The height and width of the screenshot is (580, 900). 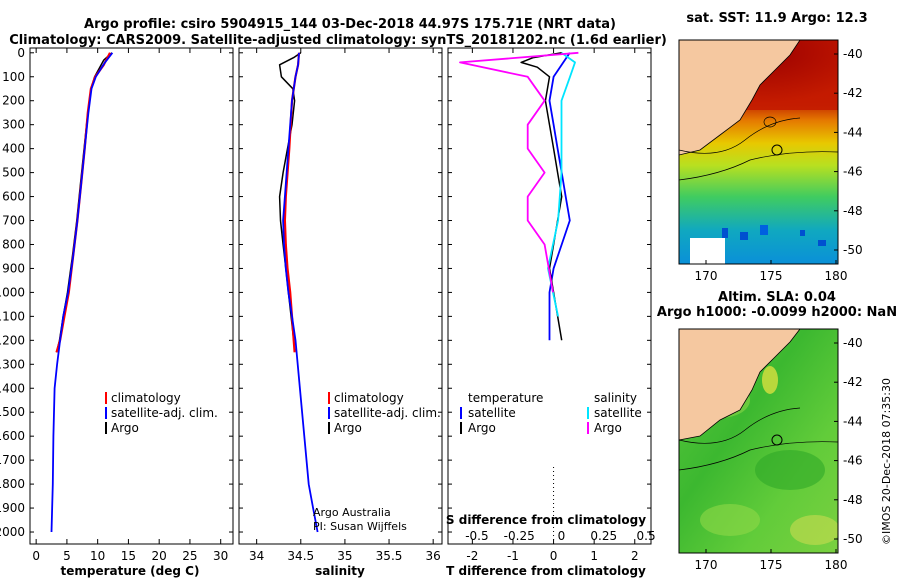 What do you see at coordinates (13, 125) in the screenshot?
I see `depth-tick-label: 300` at bounding box center [13, 125].